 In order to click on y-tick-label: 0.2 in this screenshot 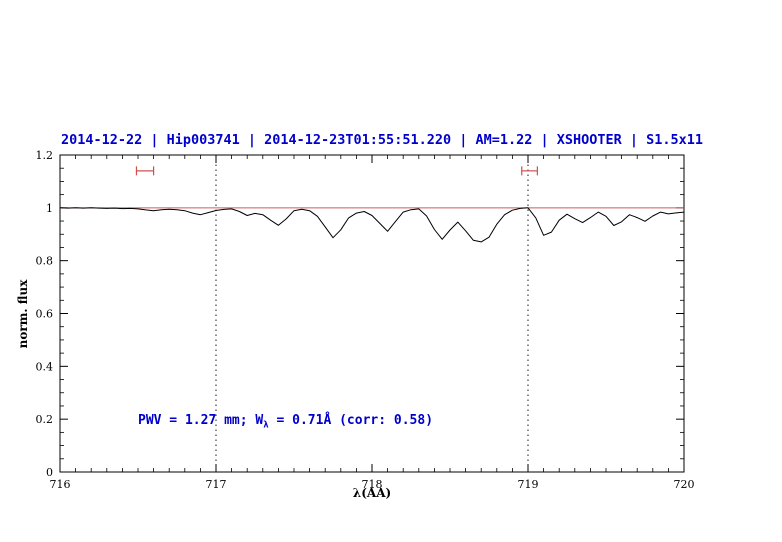, I will do `click(45, 419)`.